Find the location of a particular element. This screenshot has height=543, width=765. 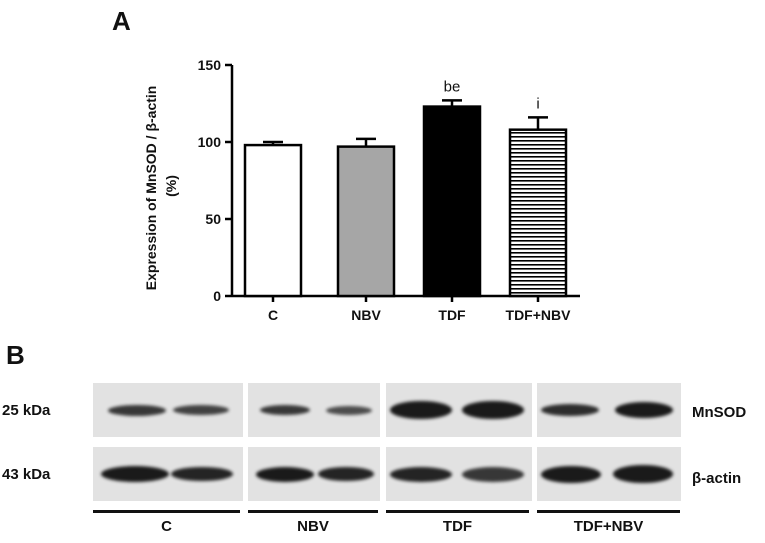

group-line-tdf-nbv is located at coordinates (608, 511).